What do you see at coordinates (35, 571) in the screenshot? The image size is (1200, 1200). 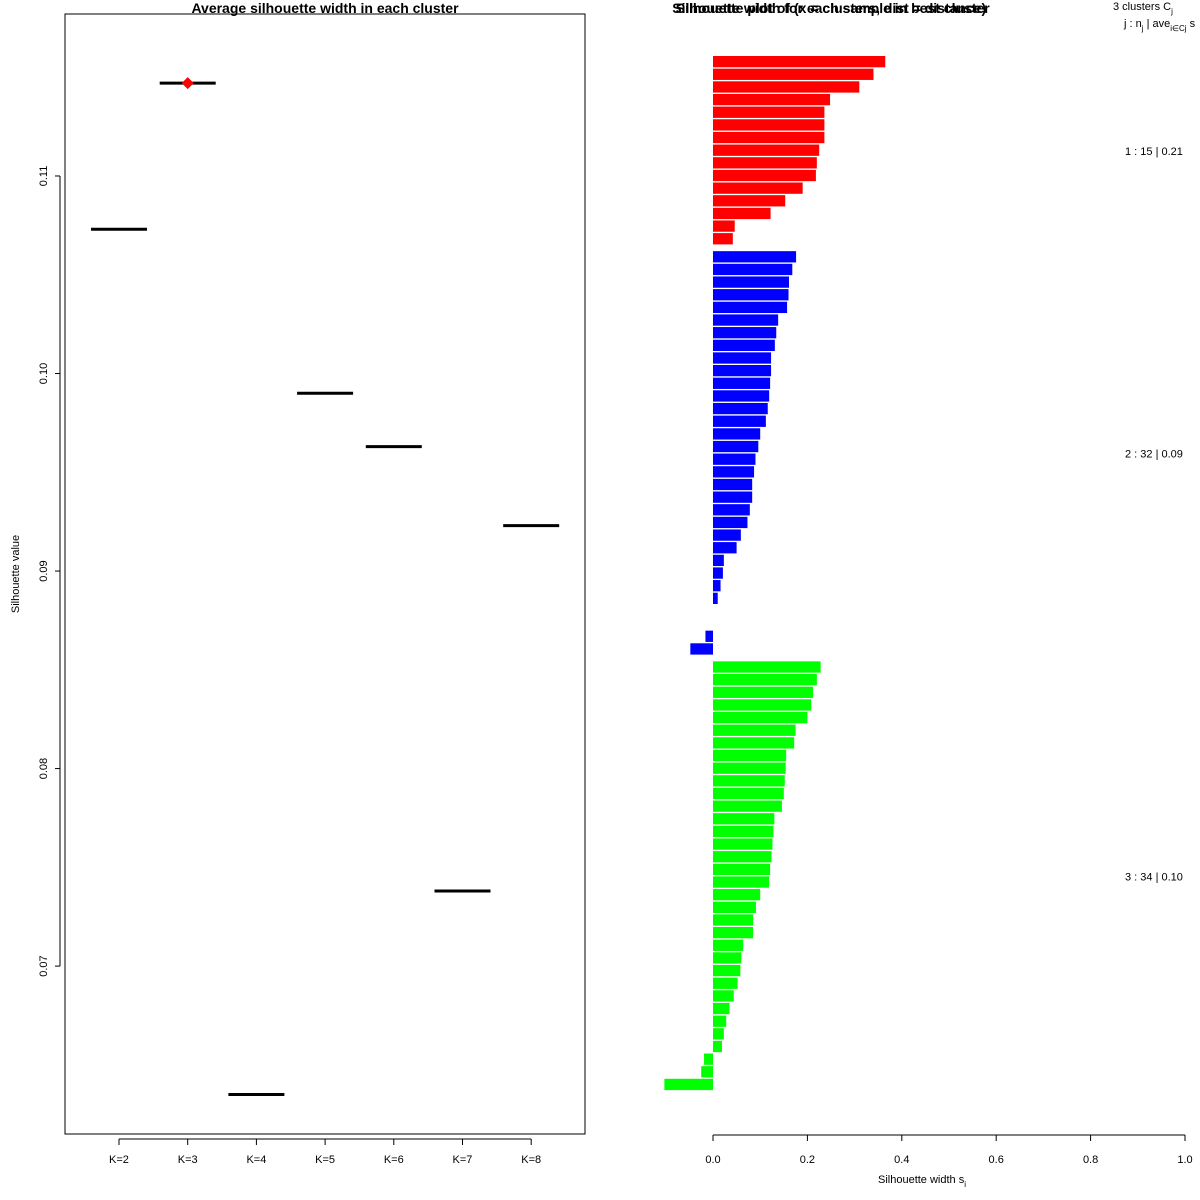 I see `left-y-axis: Silhouette value 0.07 0.08 0.09 0.10 0.11` at bounding box center [35, 571].